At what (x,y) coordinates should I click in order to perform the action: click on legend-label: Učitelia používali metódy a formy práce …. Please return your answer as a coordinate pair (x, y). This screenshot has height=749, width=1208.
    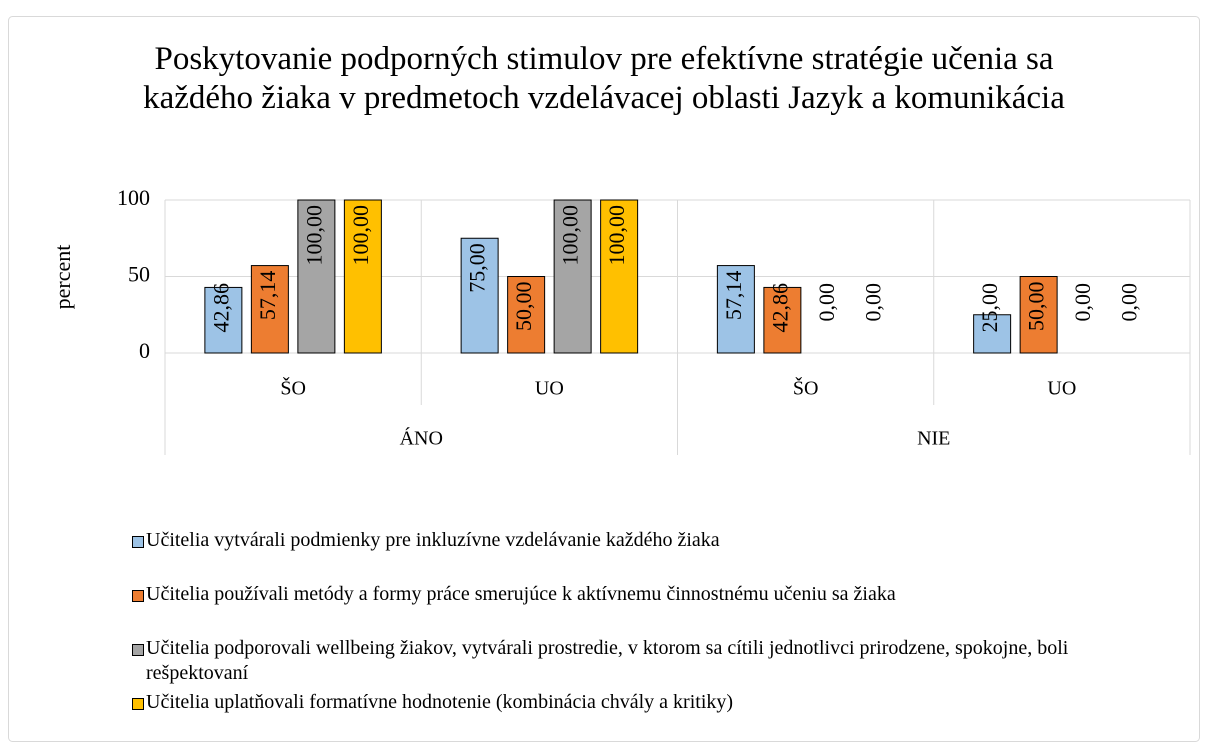
    Looking at the image, I should click on (521, 594).